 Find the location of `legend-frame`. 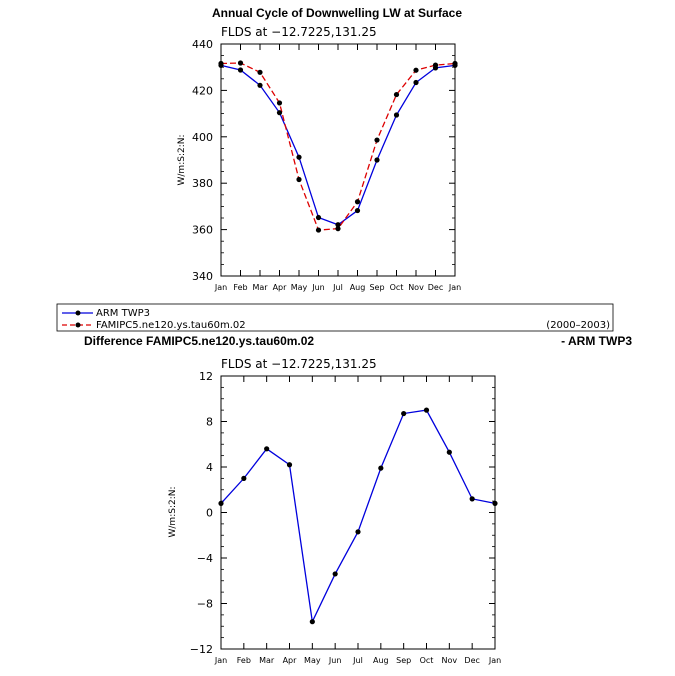

legend-frame is located at coordinates (335, 317).